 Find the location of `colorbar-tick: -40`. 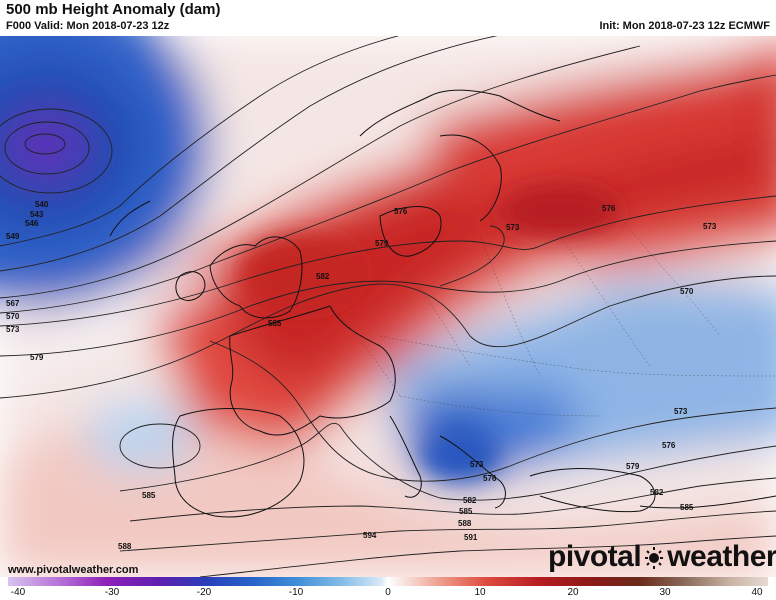

colorbar-tick: -40 is located at coordinates (18, 592).